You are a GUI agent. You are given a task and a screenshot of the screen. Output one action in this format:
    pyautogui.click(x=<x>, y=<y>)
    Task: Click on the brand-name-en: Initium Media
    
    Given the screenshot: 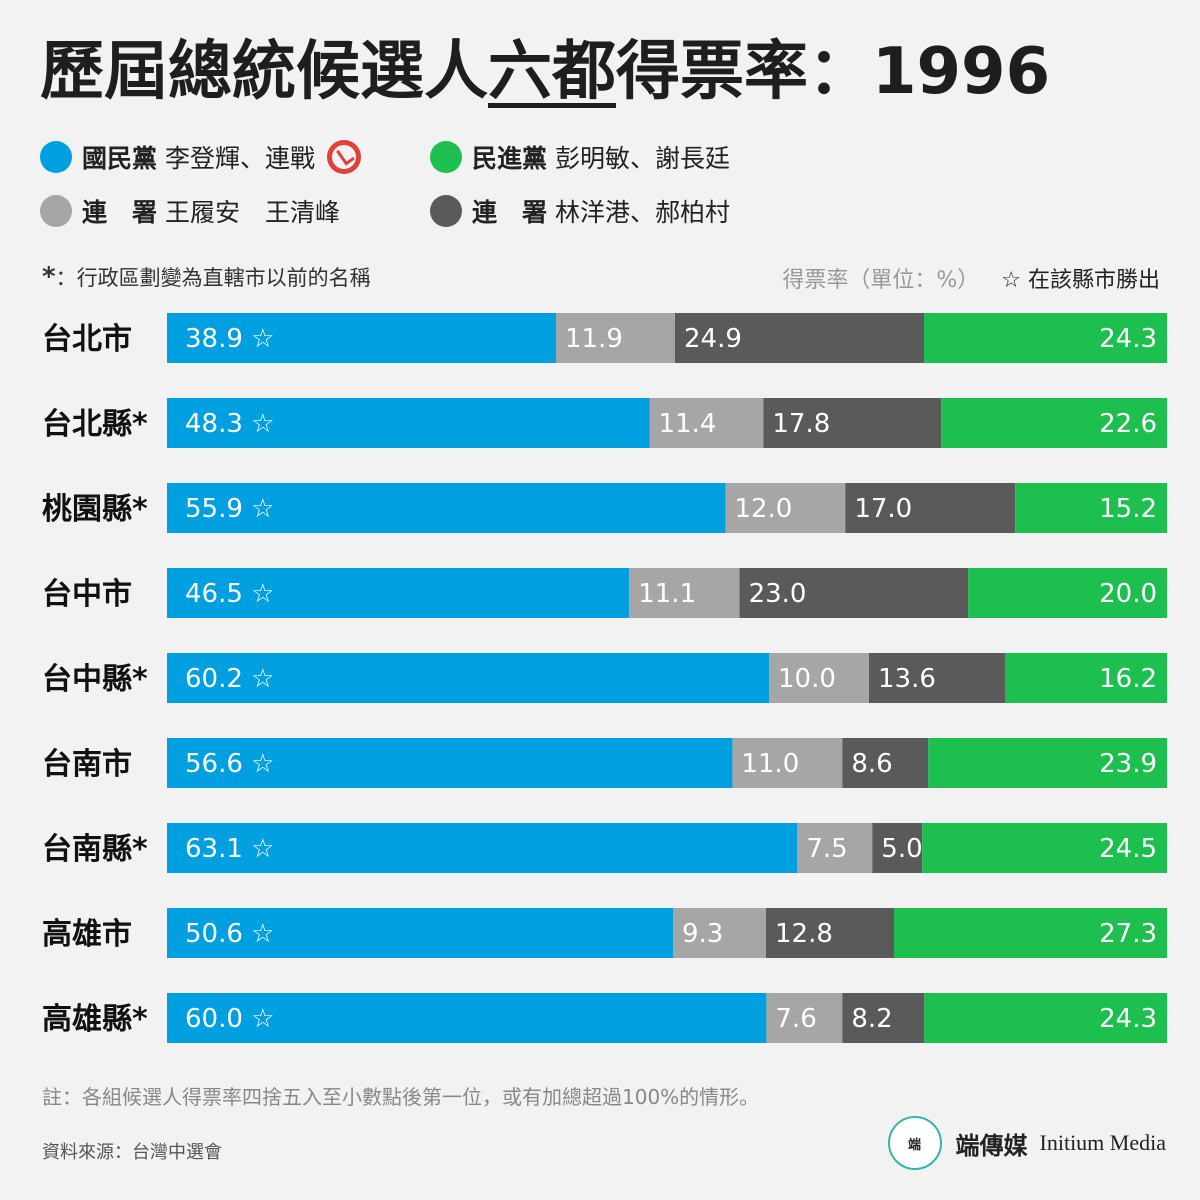 What is the action you would take?
    pyautogui.click(x=1102, y=1142)
    